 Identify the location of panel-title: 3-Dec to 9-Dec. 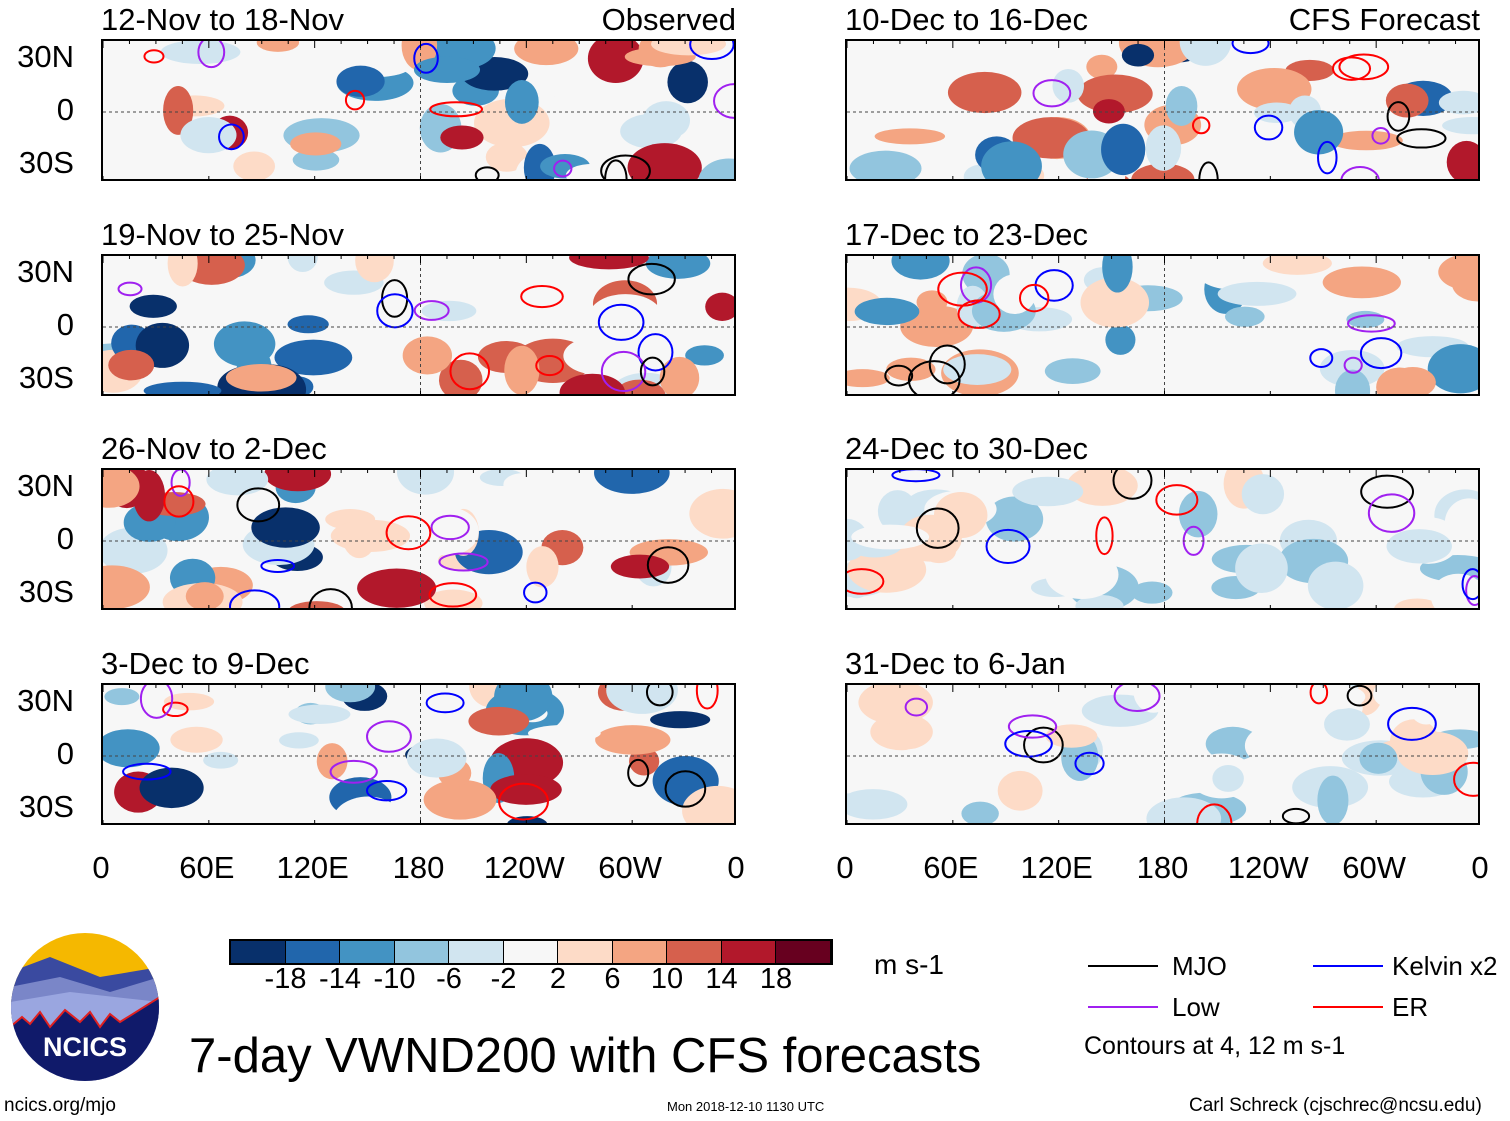
(205, 663).